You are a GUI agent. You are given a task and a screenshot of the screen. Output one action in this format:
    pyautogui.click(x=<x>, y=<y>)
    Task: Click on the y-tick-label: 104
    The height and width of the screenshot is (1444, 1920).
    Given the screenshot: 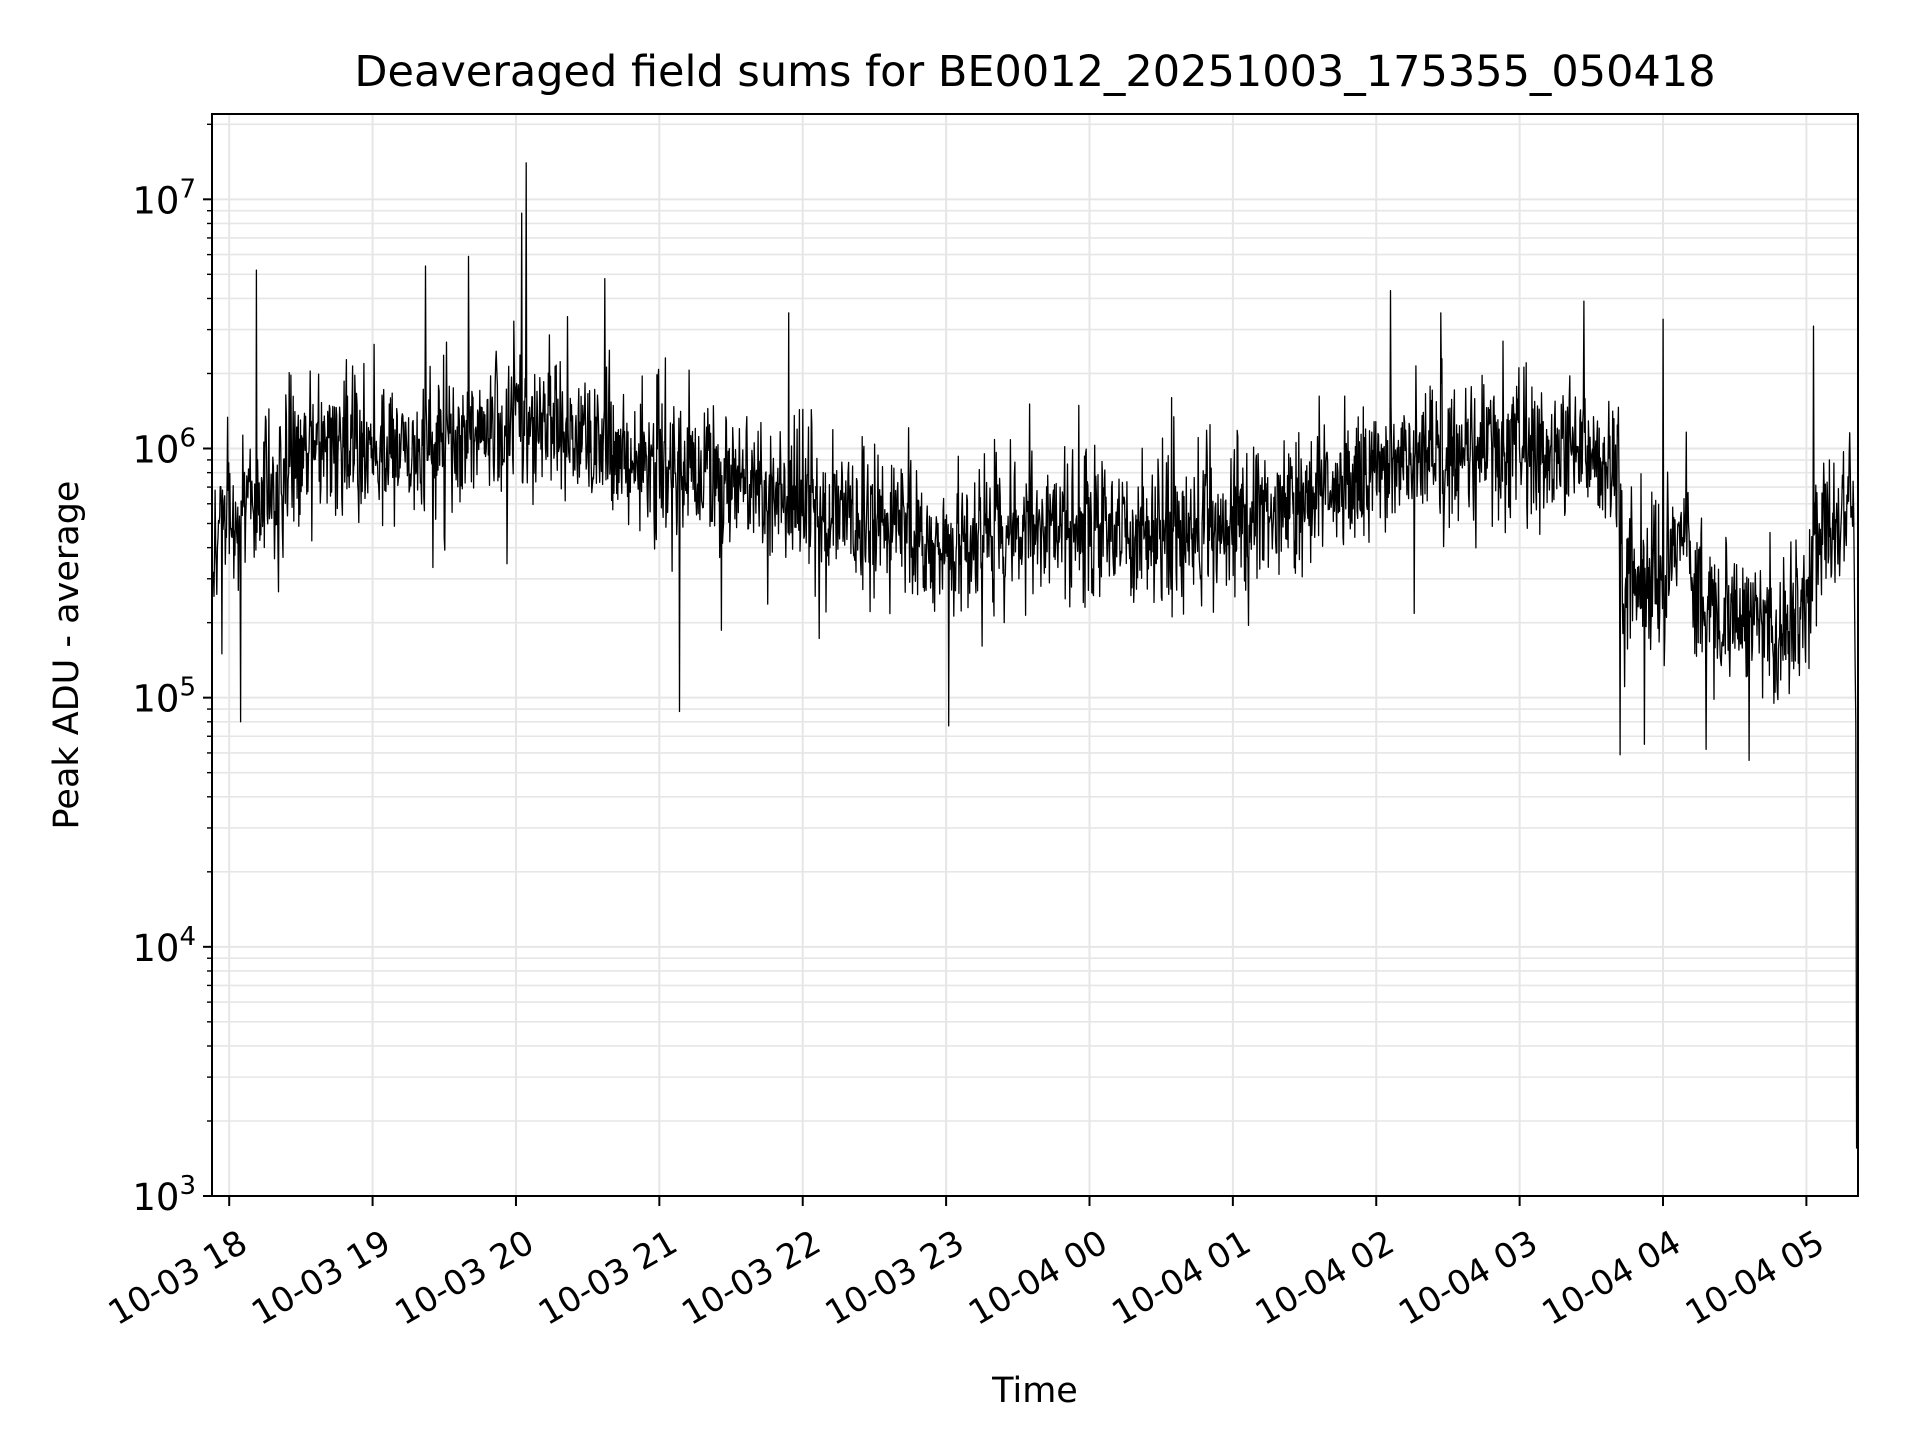 What is the action you would take?
    pyautogui.click(x=164, y=946)
    